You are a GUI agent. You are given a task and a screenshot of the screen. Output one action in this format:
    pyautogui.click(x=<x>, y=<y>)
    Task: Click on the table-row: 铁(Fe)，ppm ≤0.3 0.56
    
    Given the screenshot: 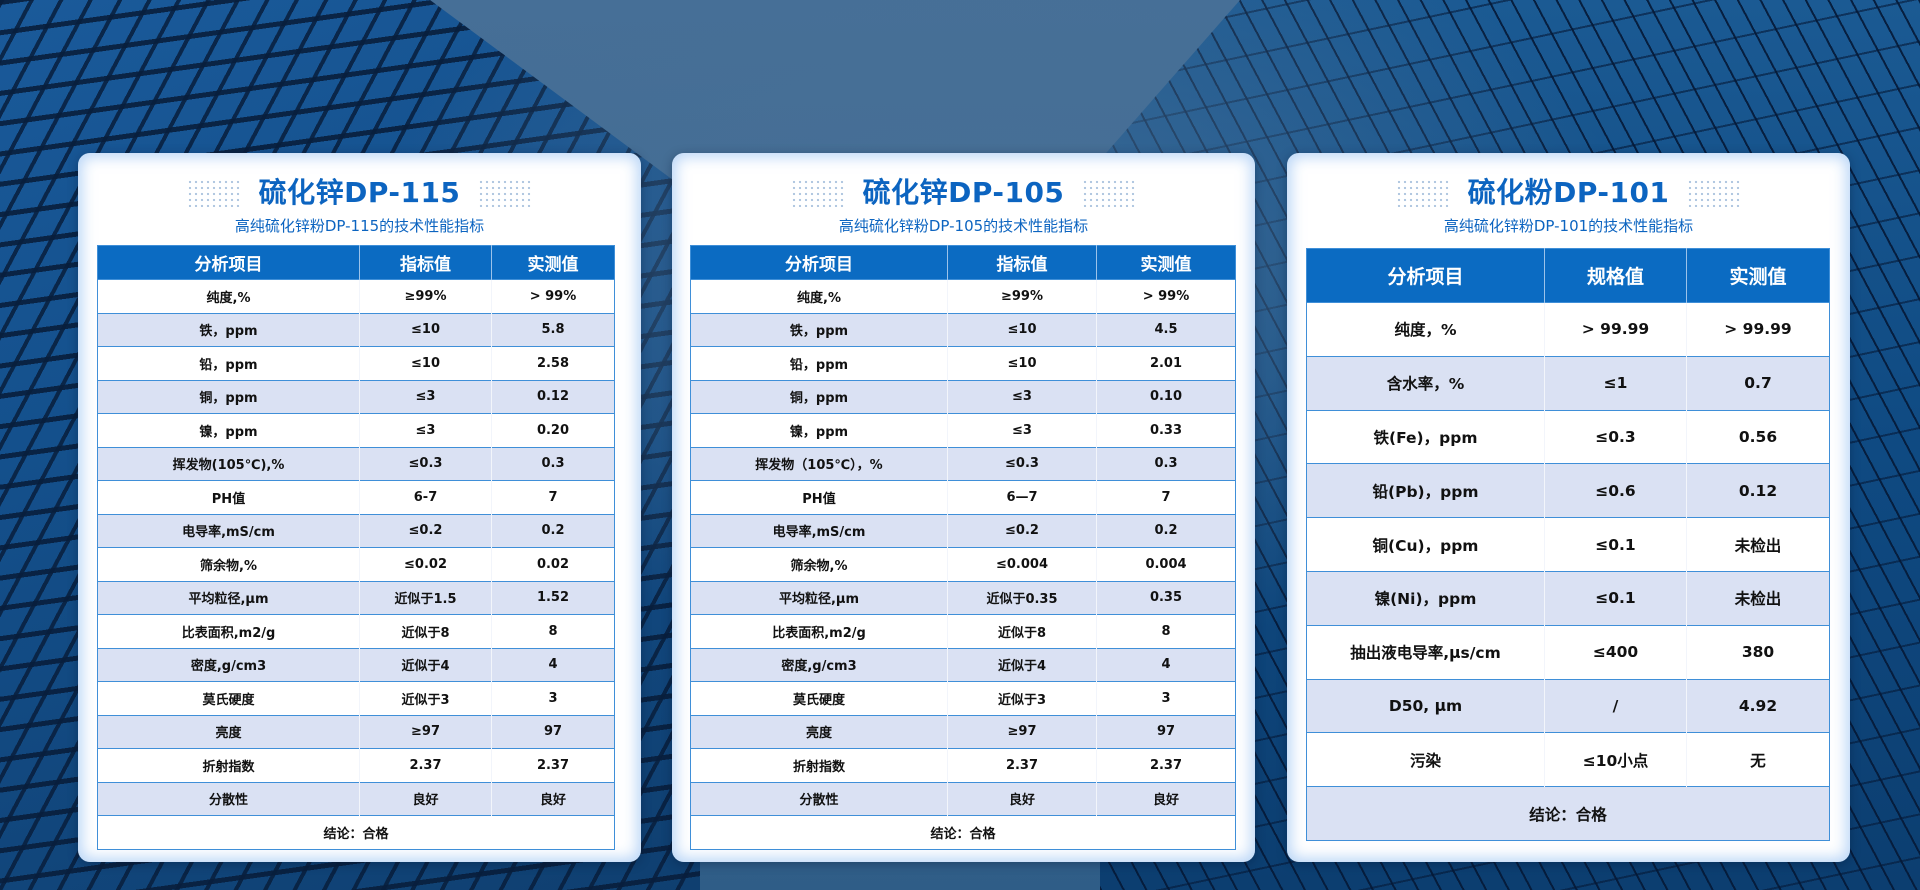 What is the action you would take?
    pyautogui.click(x=1568, y=436)
    